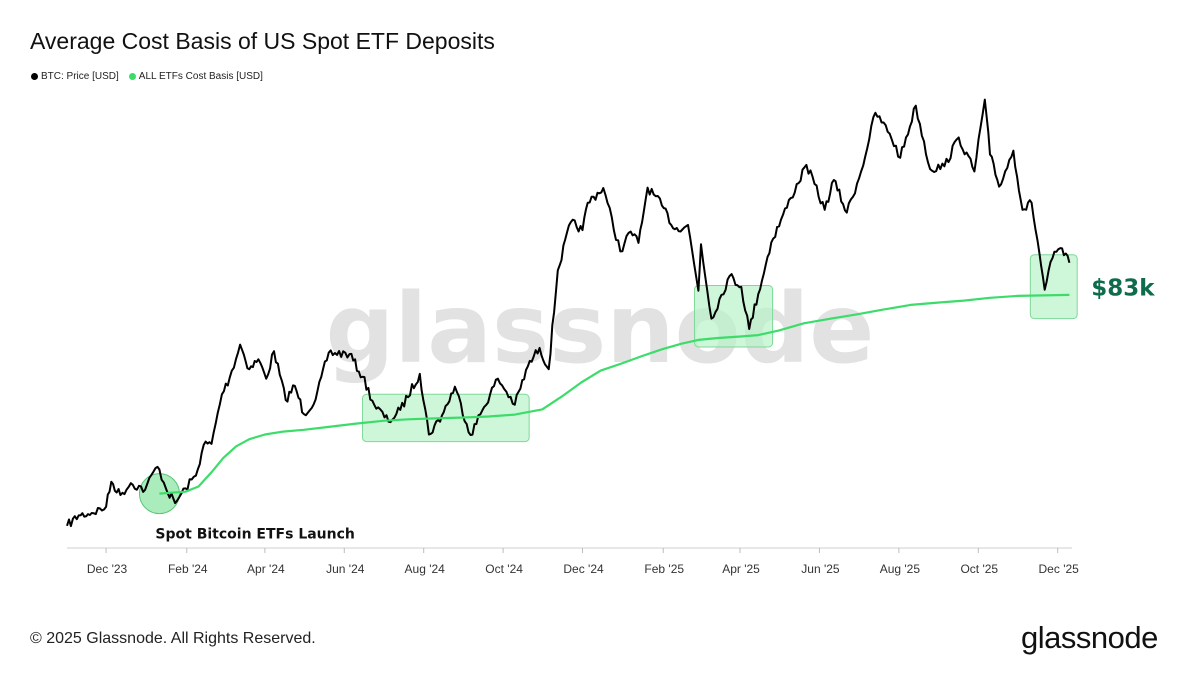  I want to click on x-tick-label: Aug '25, so click(900, 569).